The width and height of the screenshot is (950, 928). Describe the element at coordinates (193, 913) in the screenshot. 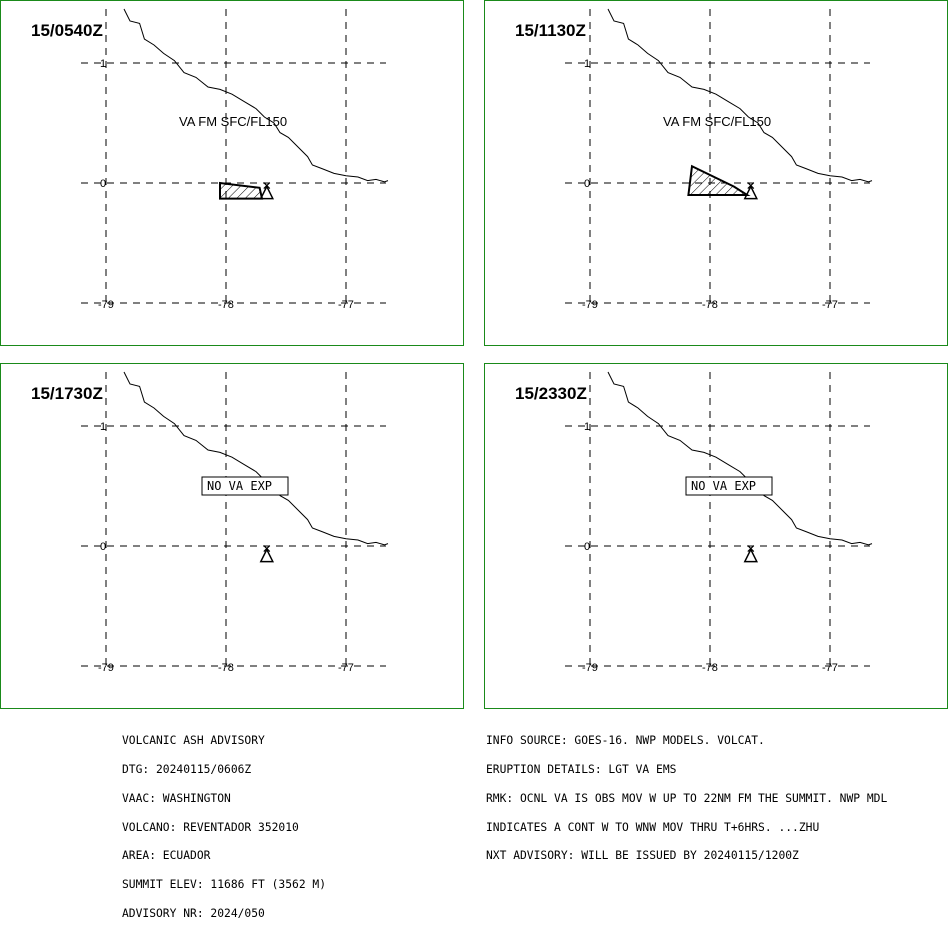

I see `advisory-line: ADVISORY NR: 2024/050` at that location.